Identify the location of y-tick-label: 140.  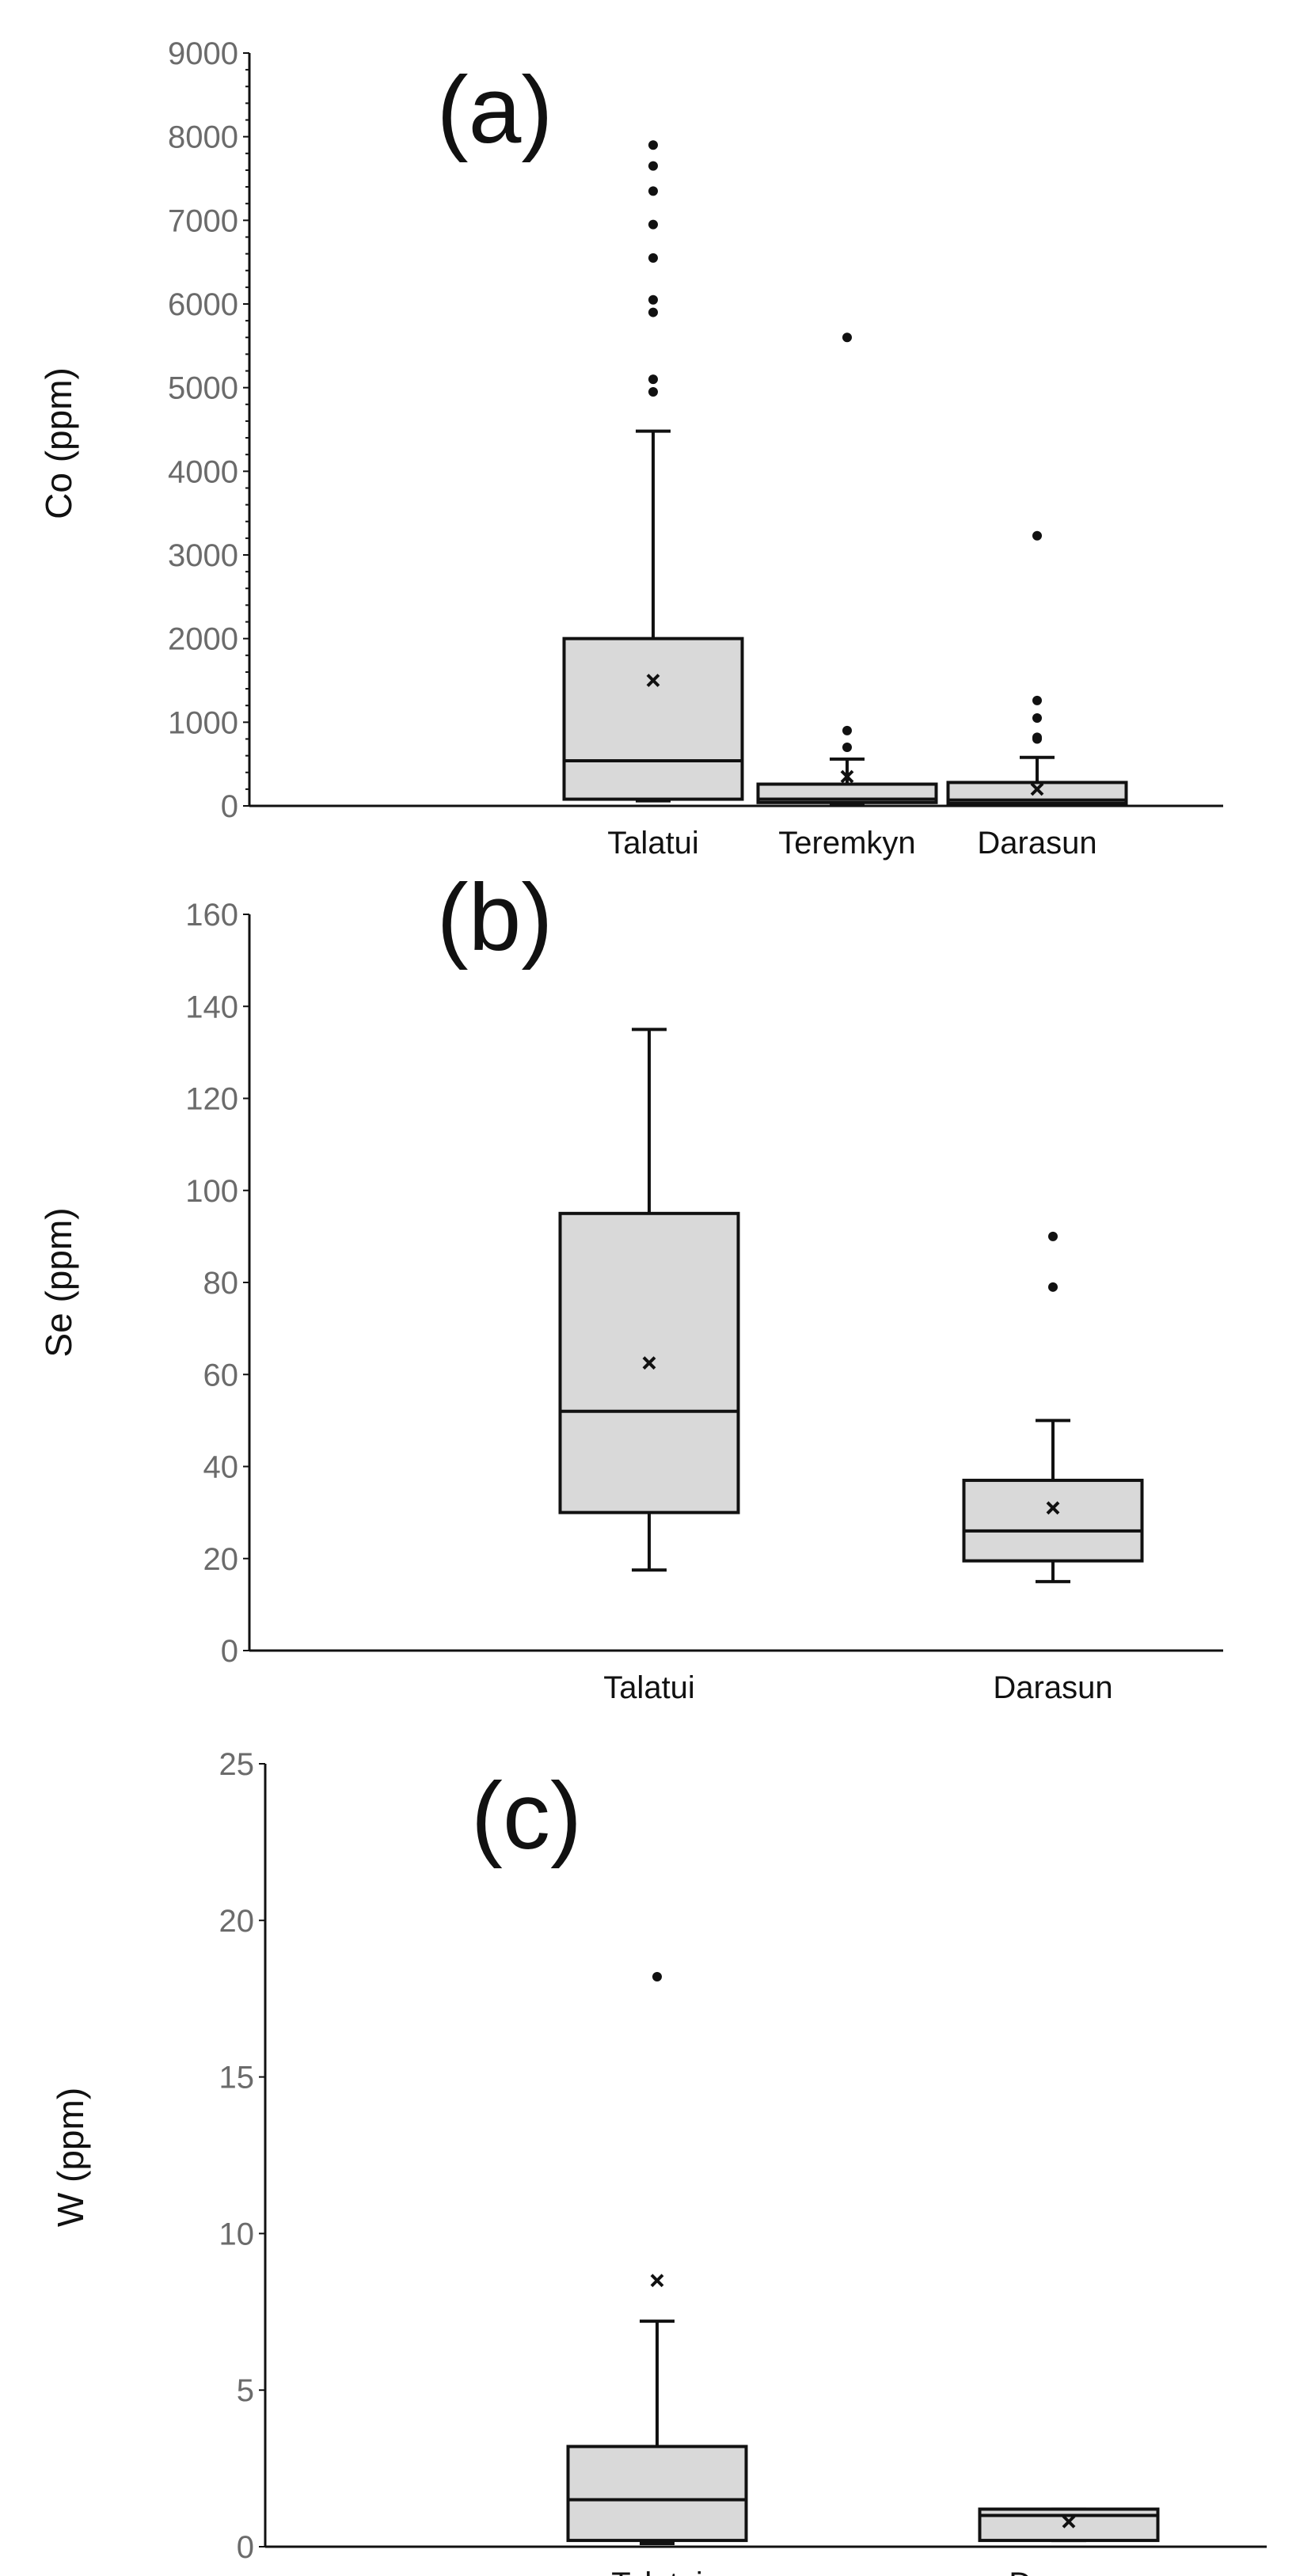
(211, 1007).